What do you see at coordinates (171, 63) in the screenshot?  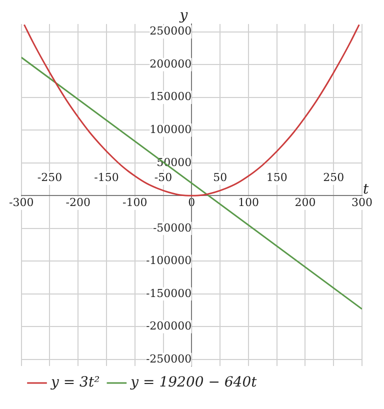 I see `y-tick-label: 200000` at bounding box center [171, 63].